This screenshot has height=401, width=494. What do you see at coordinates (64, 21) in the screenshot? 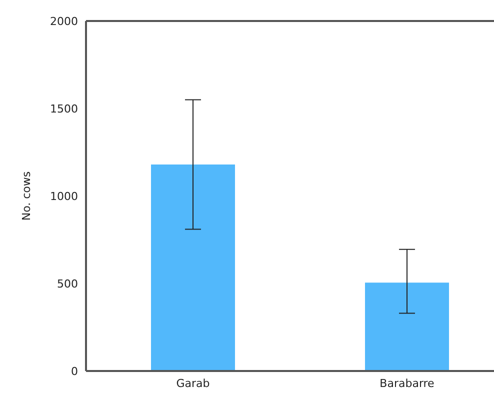
I see `y-tick-label: 2000` at bounding box center [64, 21].